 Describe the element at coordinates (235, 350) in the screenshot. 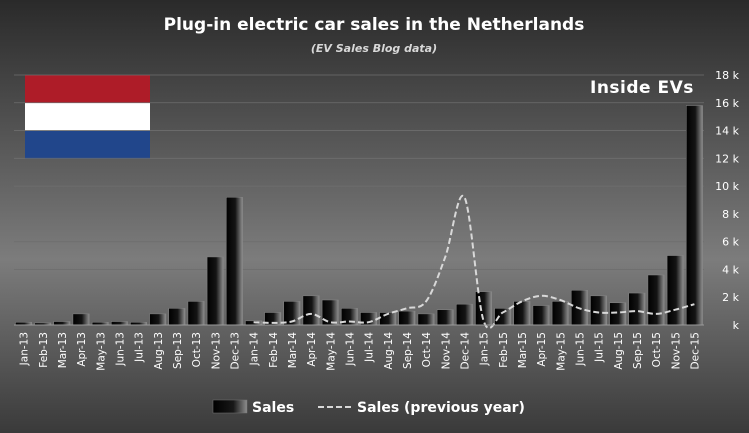

I see `x-tick-label: Dec-13` at that location.